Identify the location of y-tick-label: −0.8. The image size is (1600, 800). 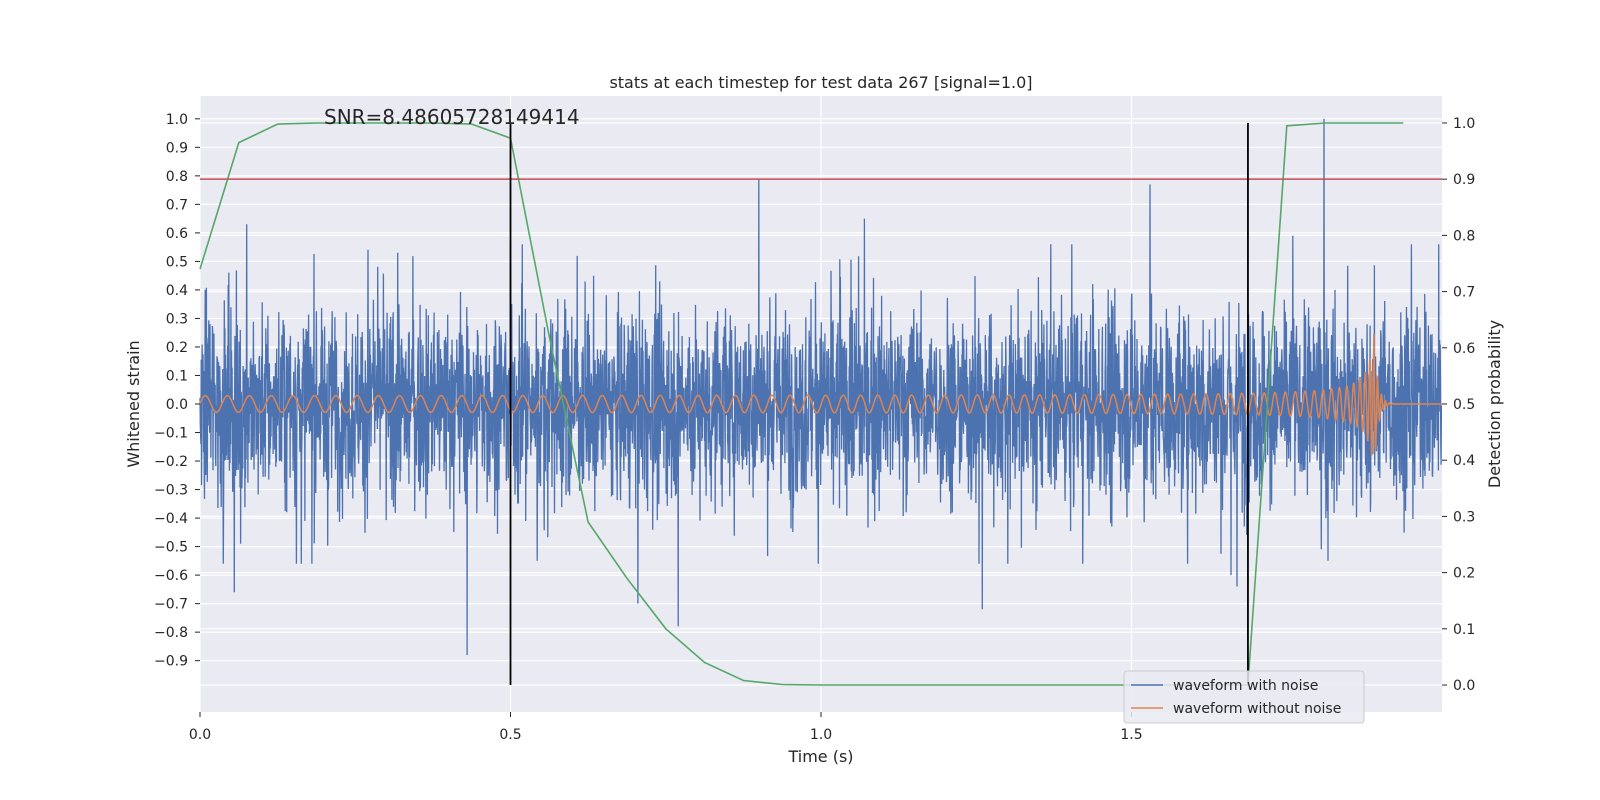
(171, 633).